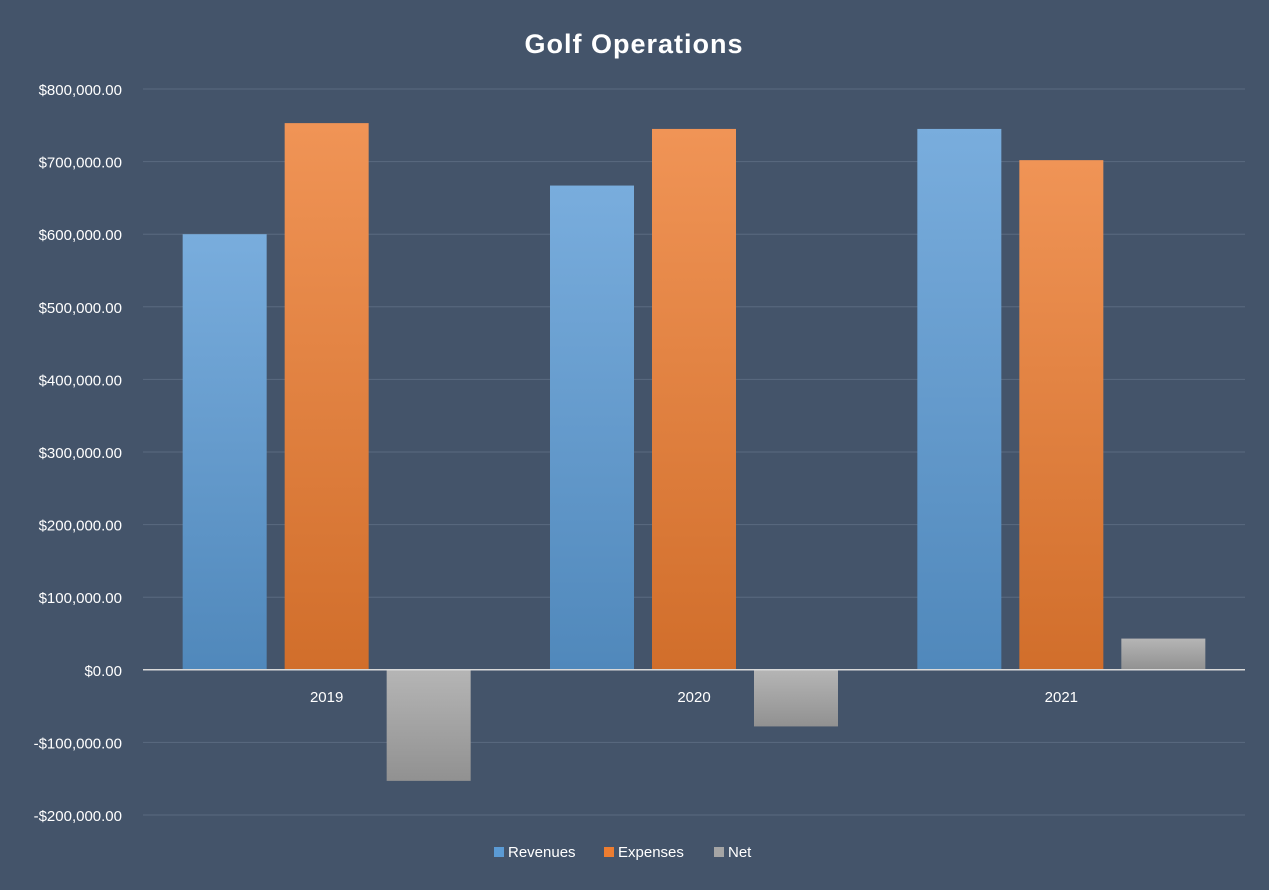 The height and width of the screenshot is (890, 1269). Describe the element at coordinates (80, 526) in the screenshot. I see `y-tick-label: $200,000.00` at that location.